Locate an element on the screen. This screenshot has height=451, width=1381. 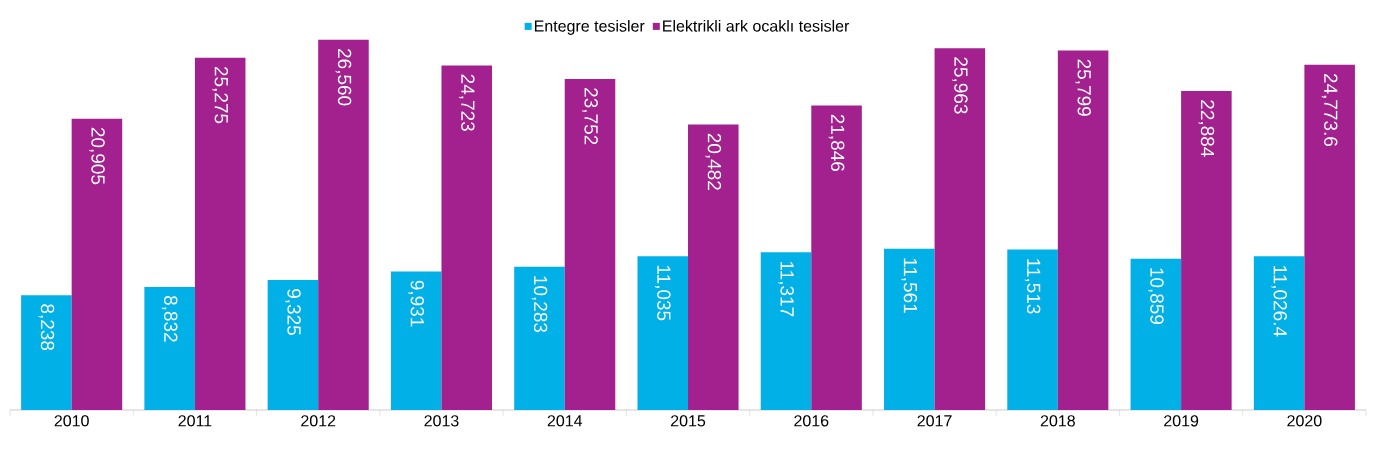
x-tick-label: 2010 is located at coordinates (71, 421).